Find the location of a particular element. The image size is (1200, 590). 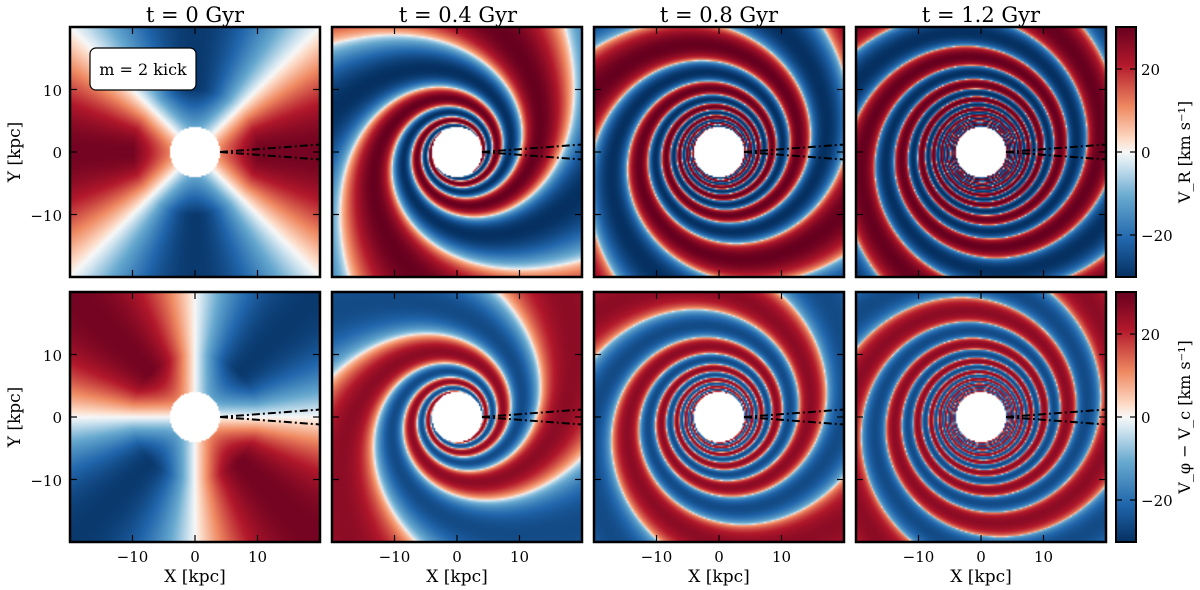

panel-vr-t1.2 is located at coordinates (981, 152).